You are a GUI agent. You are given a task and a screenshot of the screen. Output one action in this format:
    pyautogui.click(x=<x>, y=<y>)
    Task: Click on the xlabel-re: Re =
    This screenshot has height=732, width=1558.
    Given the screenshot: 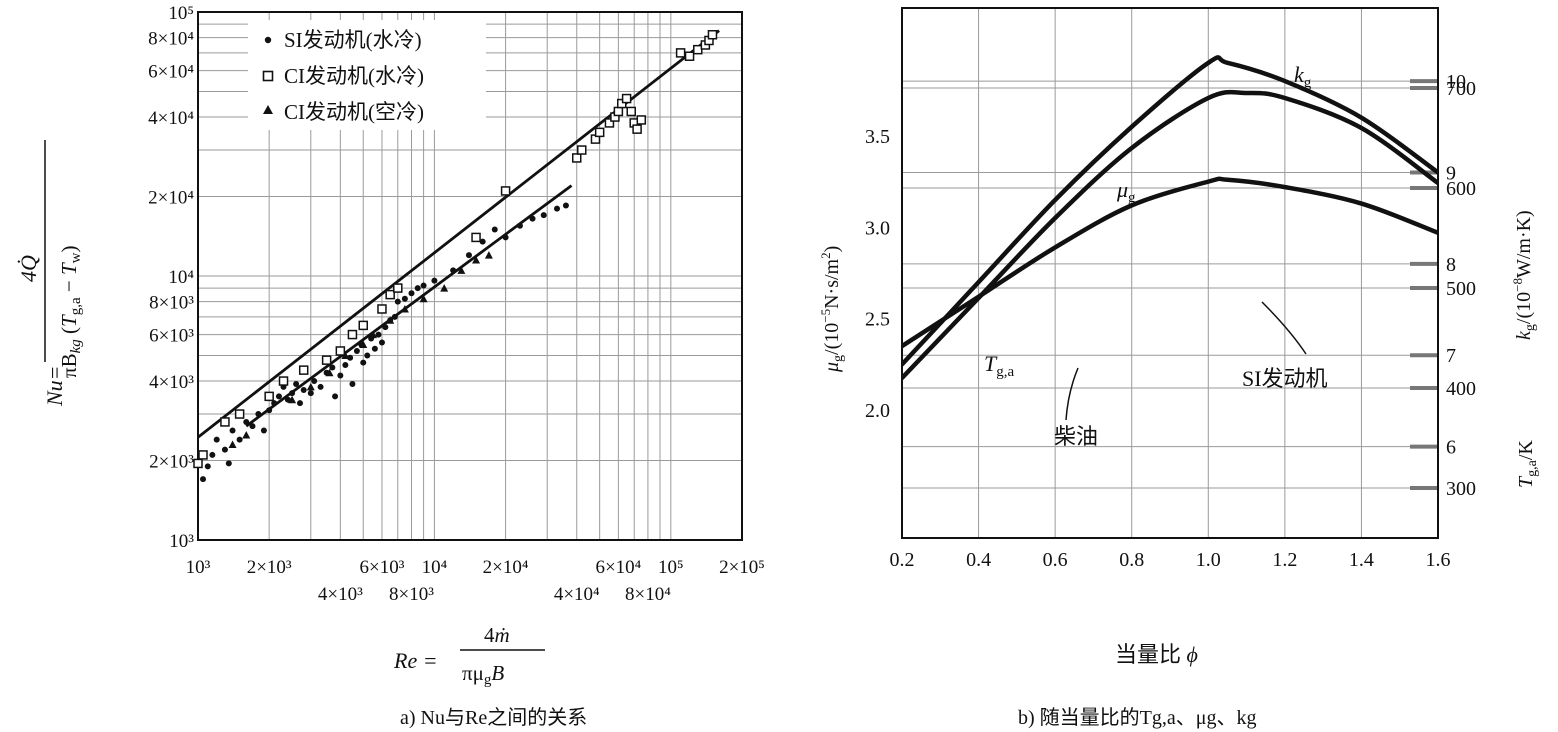 What is the action you would take?
    pyautogui.click(x=415, y=660)
    